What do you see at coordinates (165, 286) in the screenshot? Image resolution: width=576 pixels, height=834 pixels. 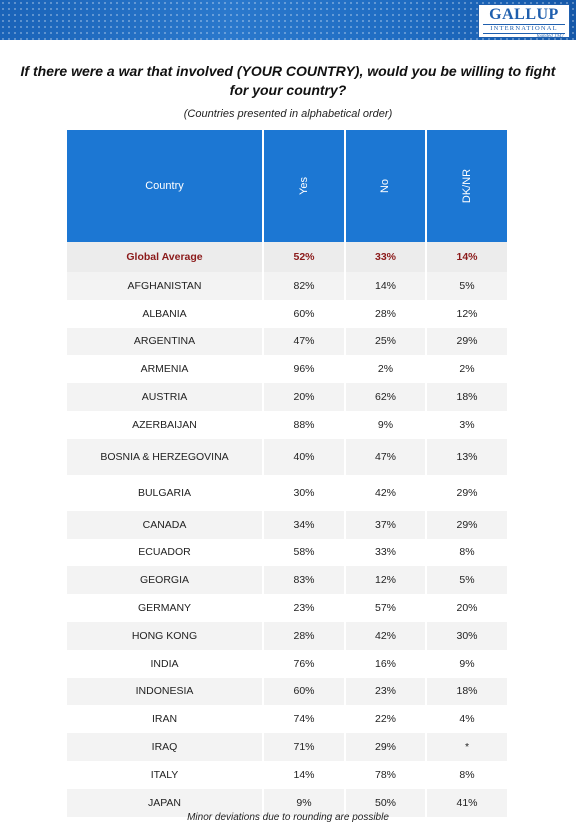 I see `country-cell: AFGHANISTAN` at bounding box center [165, 286].